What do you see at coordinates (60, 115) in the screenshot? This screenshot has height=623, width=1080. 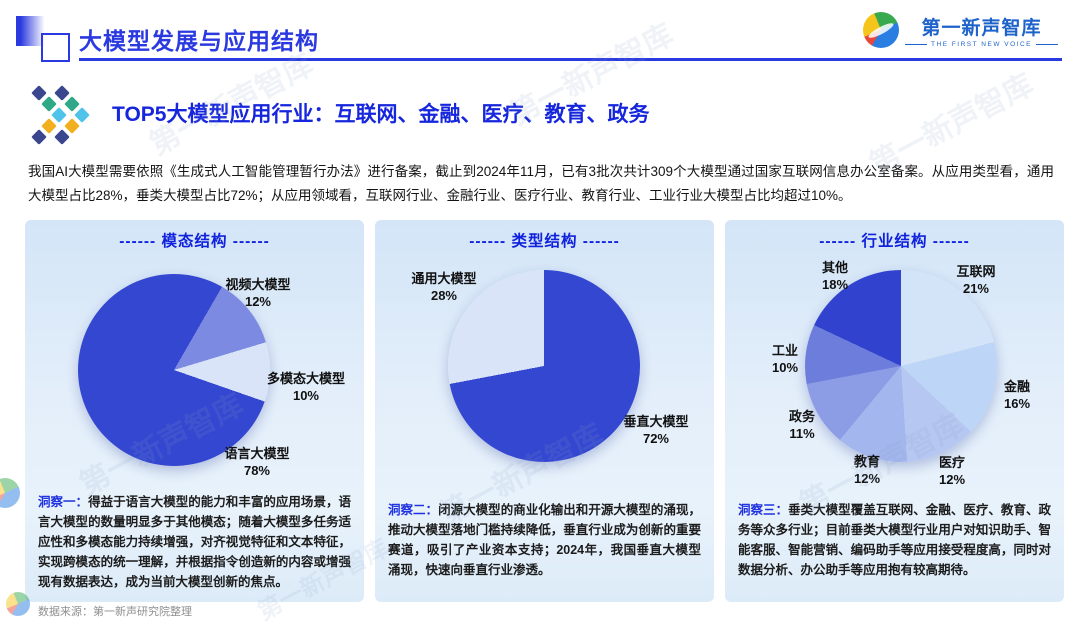 I see `diamond-cluster-icon` at bounding box center [60, 115].